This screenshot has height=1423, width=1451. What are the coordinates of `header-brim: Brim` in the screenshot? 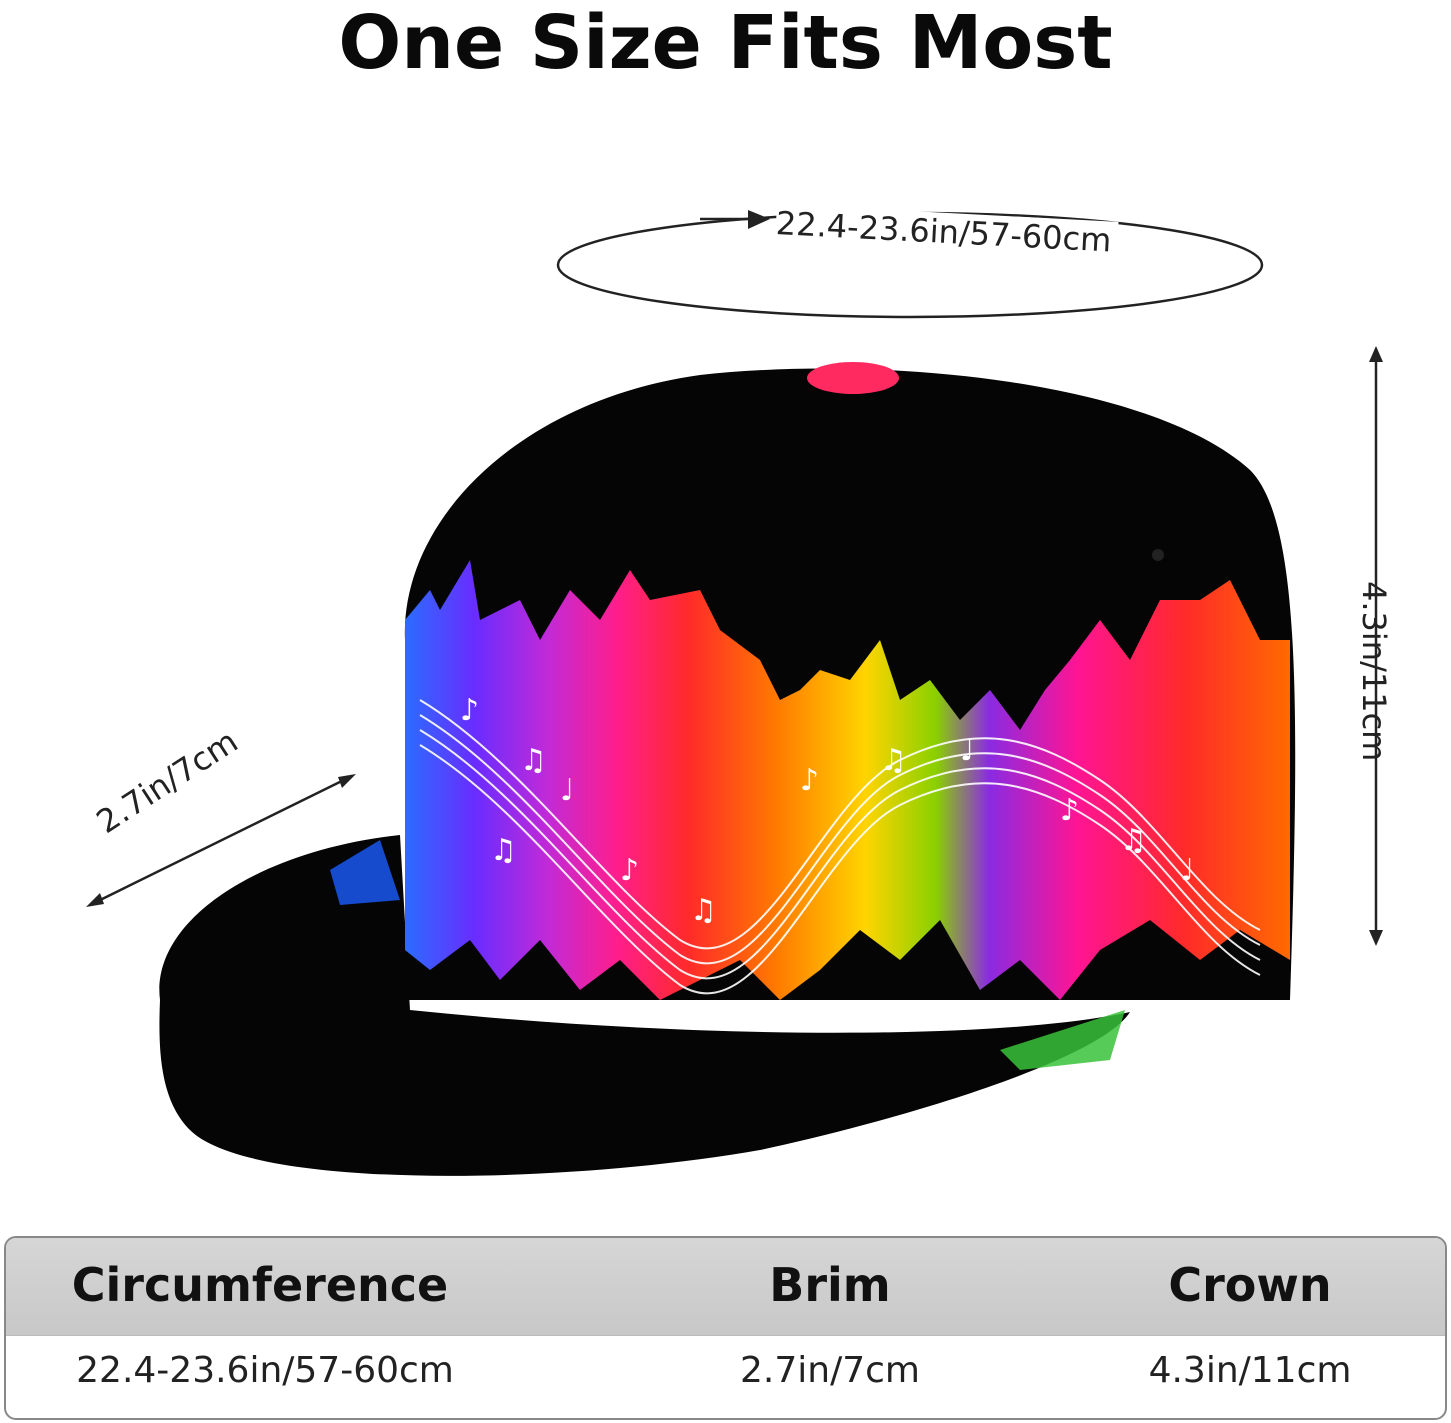 It's located at (830, 1285).